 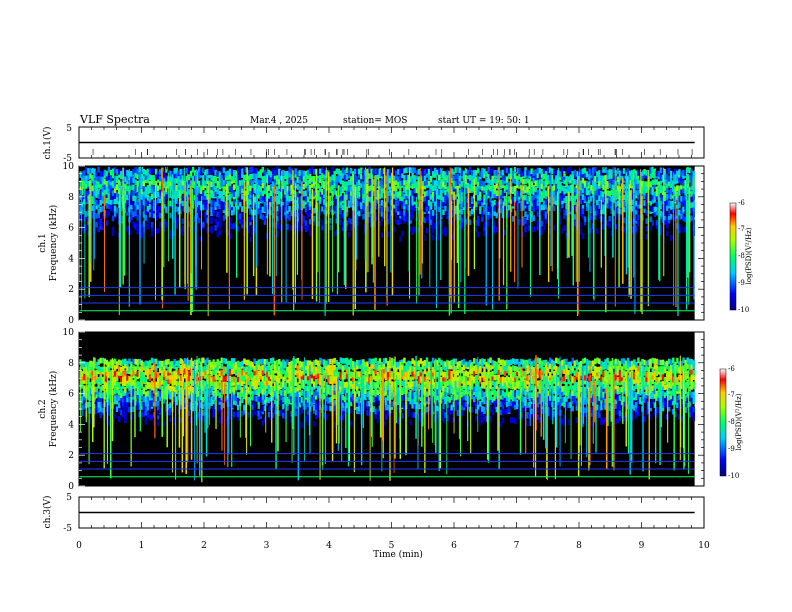 What do you see at coordinates (741, 283) in the screenshot?
I see `ch1-cb-tick-3: -9` at bounding box center [741, 283].